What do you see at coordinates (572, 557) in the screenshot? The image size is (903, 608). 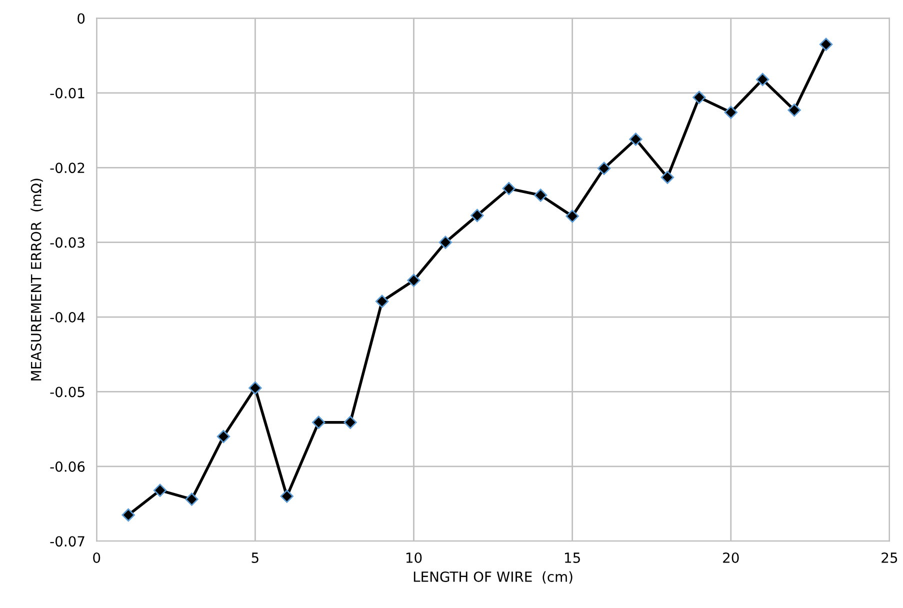 I see `x-tick-label: 15` at bounding box center [572, 557].